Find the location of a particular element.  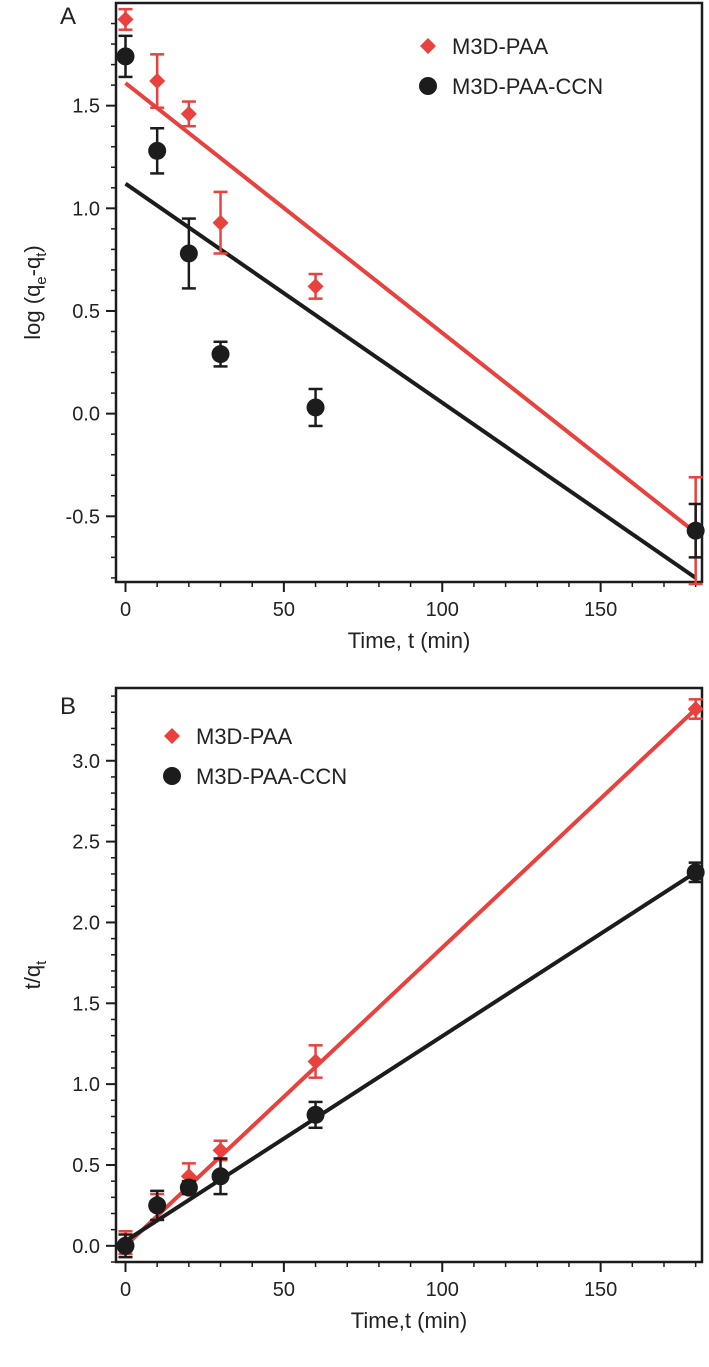

y-axis-title-part: log (q is located at coordinates (32, 312).